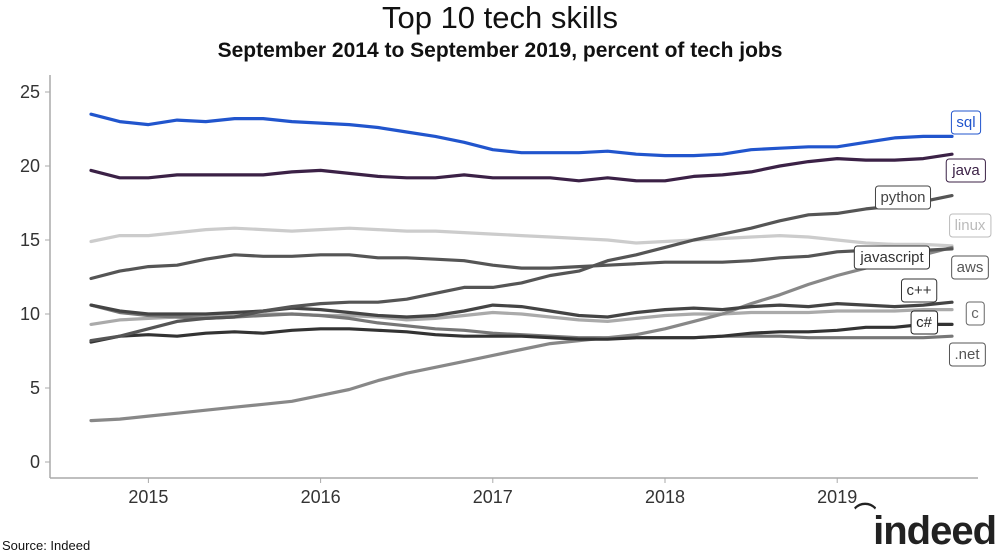 The width and height of the screenshot is (1000, 556). I want to click on logo-arc-icon: ⌒, so click(865, 514).